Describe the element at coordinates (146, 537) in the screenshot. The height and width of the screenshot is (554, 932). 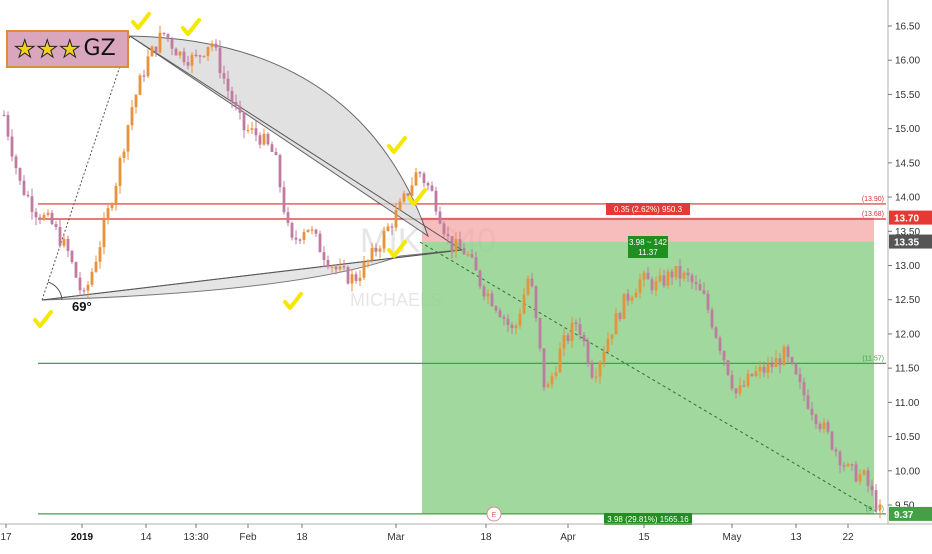
I see `x-tick-label: 14` at that location.